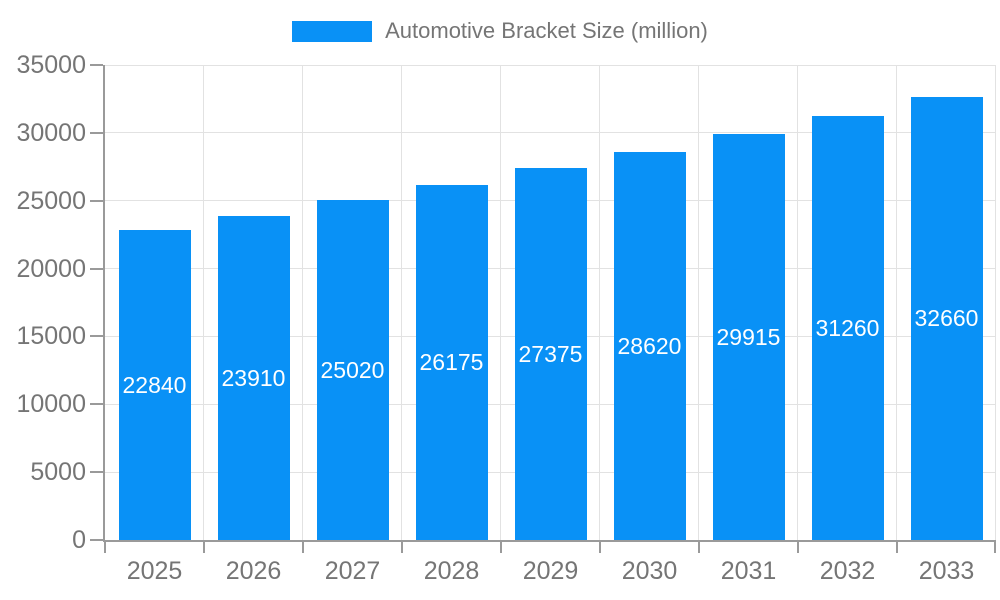 Image resolution: width=1000 pixels, height=600 pixels. I want to click on x-axis-category-label: 2028, so click(451, 571).